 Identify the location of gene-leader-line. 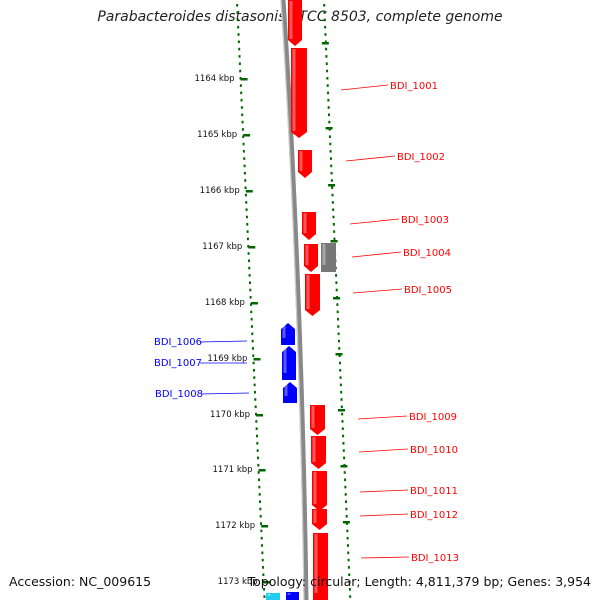
(225, 393).